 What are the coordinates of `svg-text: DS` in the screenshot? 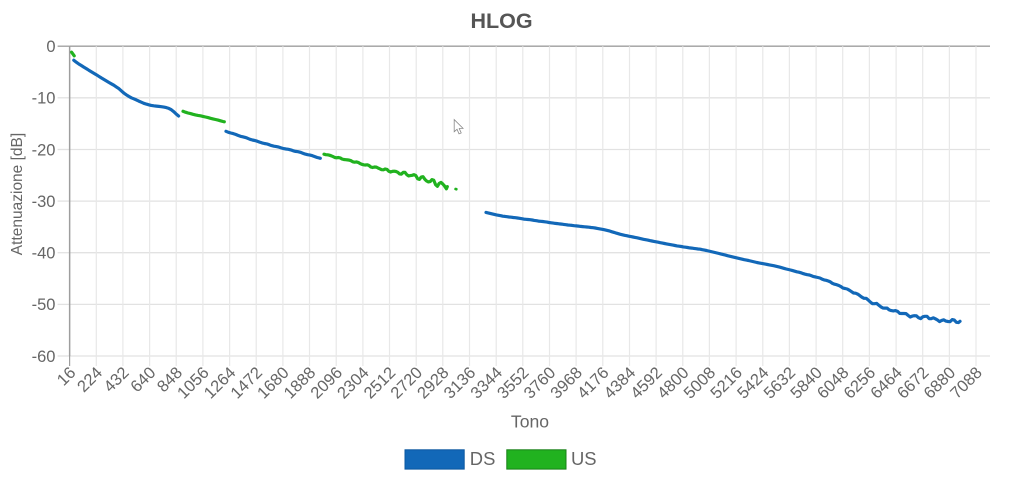 It's located at (483, 458).